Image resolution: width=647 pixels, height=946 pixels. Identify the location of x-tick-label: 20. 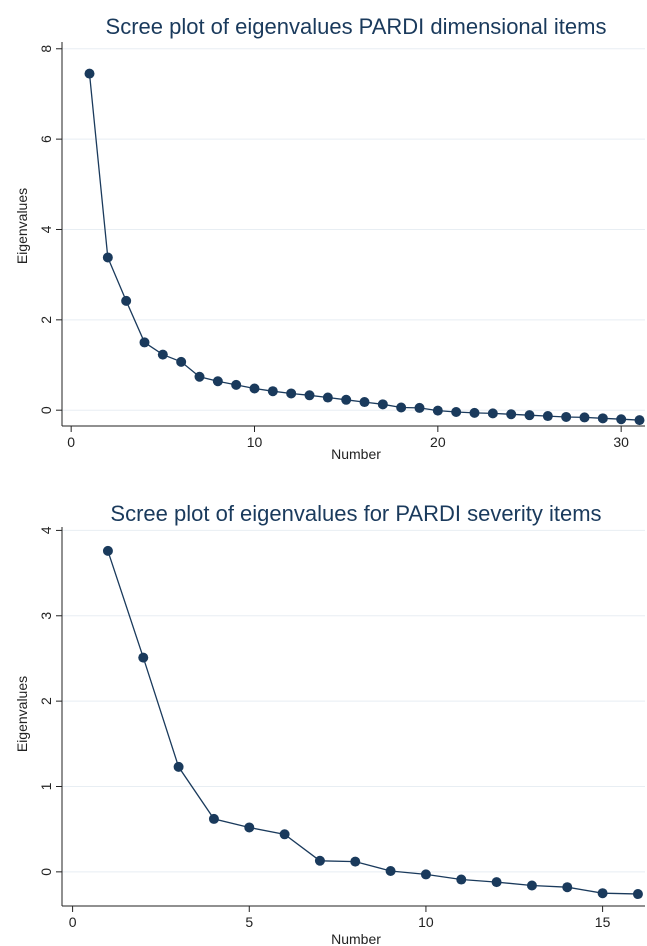
(438, 442).